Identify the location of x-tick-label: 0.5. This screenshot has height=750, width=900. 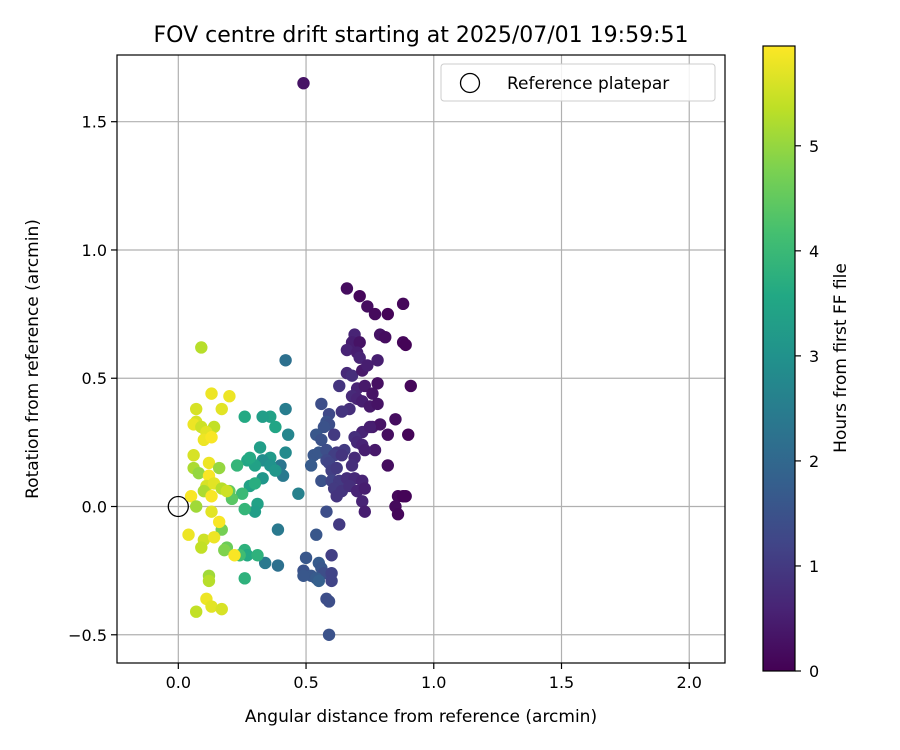
(305, 682).